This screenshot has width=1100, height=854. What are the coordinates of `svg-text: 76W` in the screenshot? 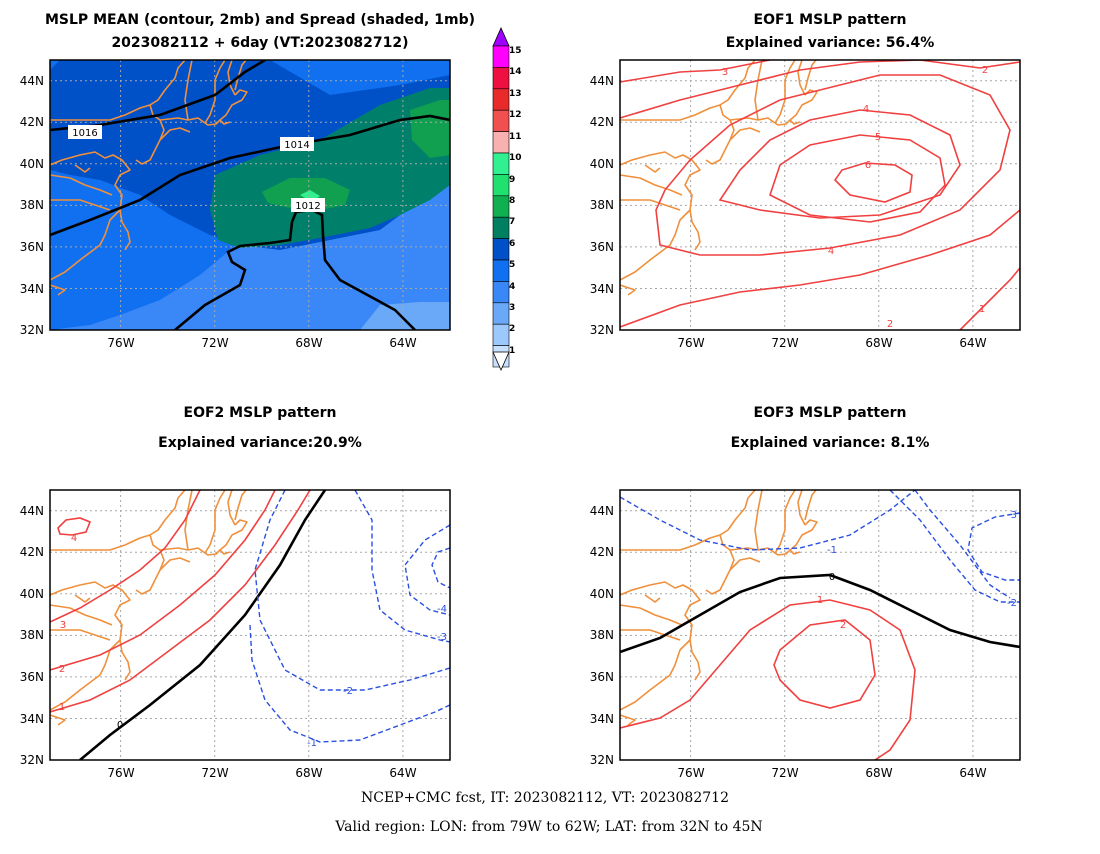 It's located at (120, 343).